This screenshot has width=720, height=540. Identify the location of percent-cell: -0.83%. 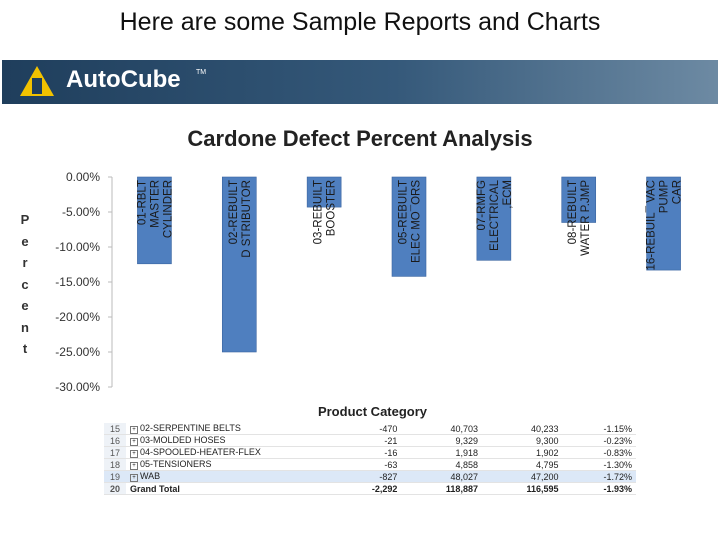
(599, 452).